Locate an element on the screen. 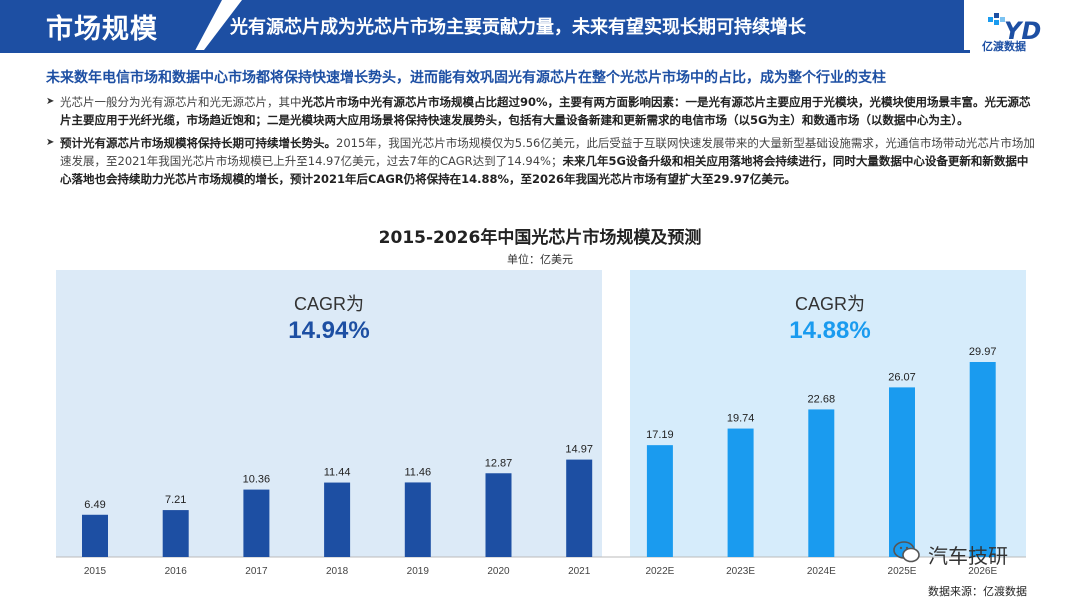 The height and width of the screenshot is (605, 1080). x-tick-label: 2023E is located at coordinates (740, 571).